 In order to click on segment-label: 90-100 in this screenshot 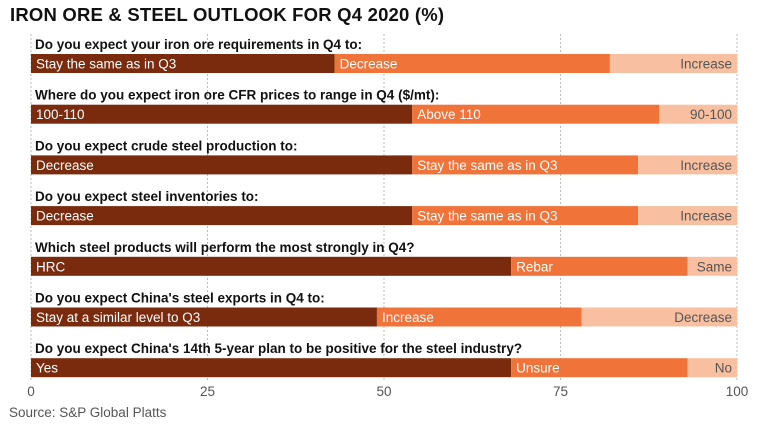, I will do `click(711, 114)`.